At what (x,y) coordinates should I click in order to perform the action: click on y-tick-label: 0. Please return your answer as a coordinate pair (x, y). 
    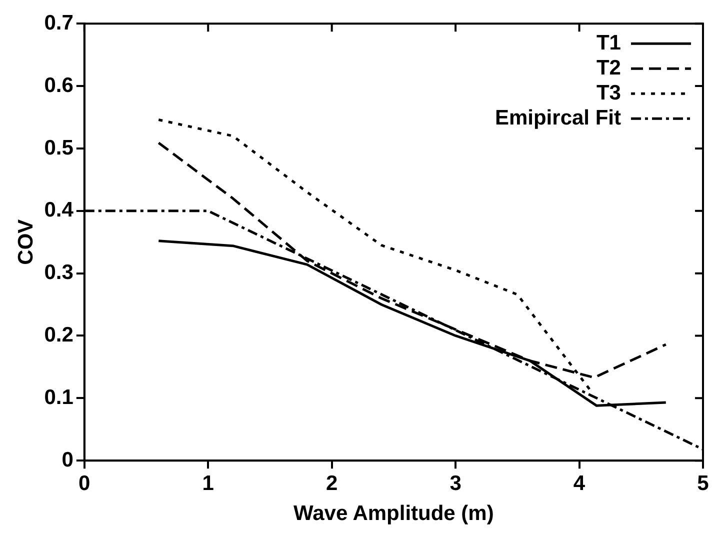
    Looking at the image, I should click on (68, 460).